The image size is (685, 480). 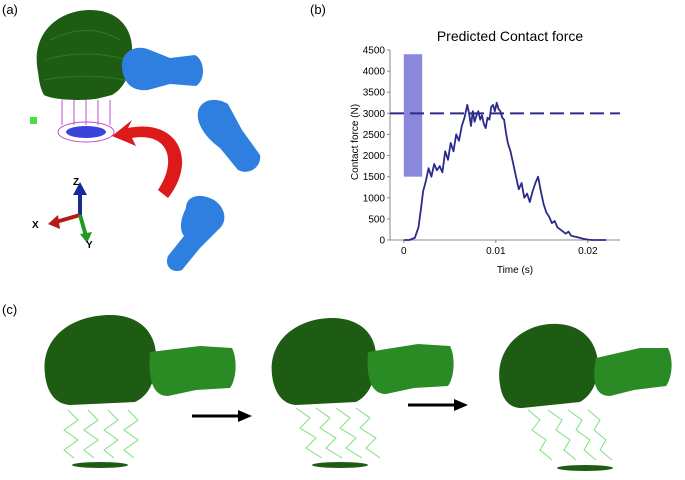 I want to click on x-tick-label: 0.01, so click(x=496, y=251).